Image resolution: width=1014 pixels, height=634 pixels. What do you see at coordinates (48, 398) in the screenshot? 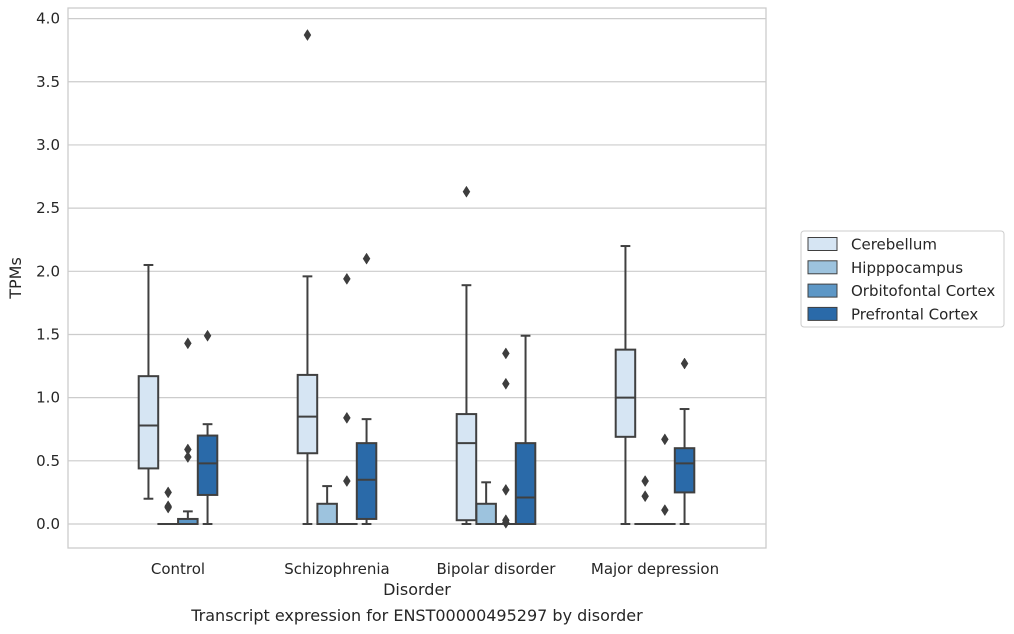
I see `y-tick-label: 1.0` at bounding box center [48, 398].